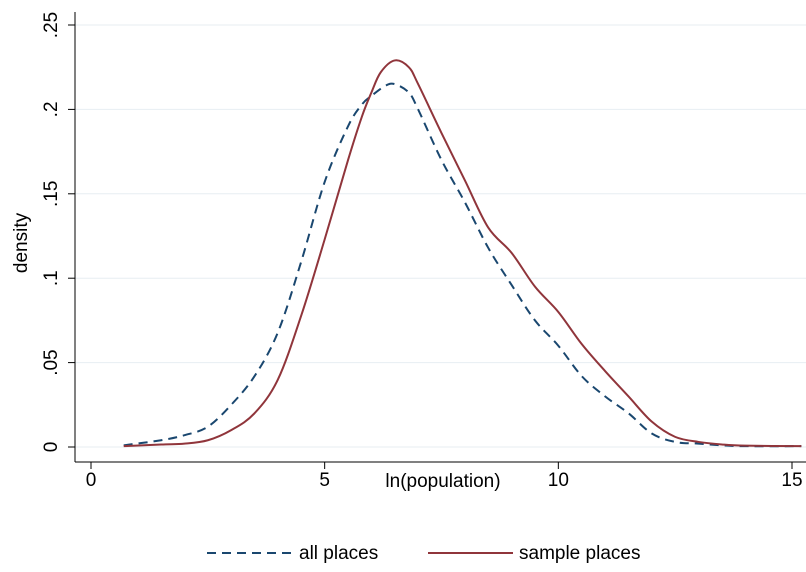 The height and width of the screenshot is (572, 806). I want to click on y-axis-title: density, so click(21, 242).